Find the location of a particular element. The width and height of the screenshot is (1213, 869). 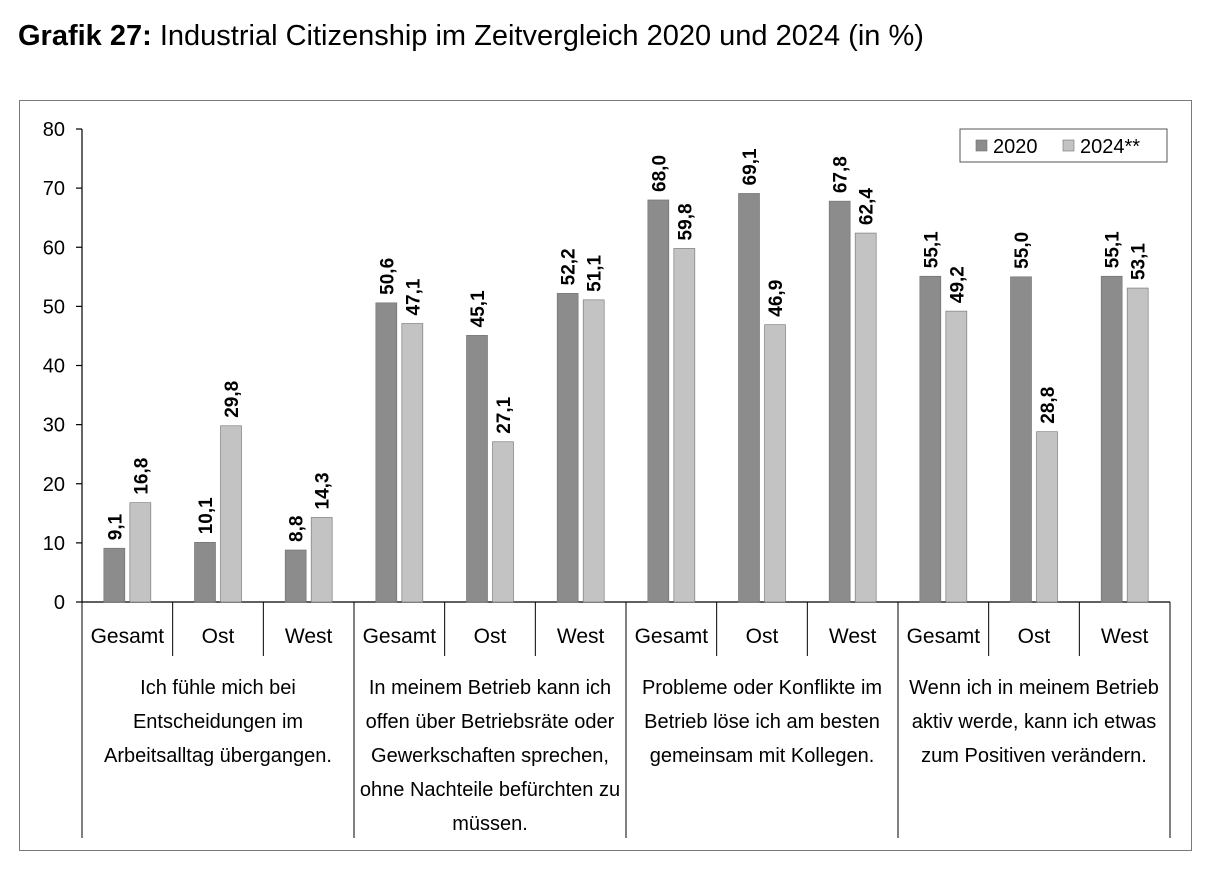

data-label: 29,8 is located at coordinates (232, 399).